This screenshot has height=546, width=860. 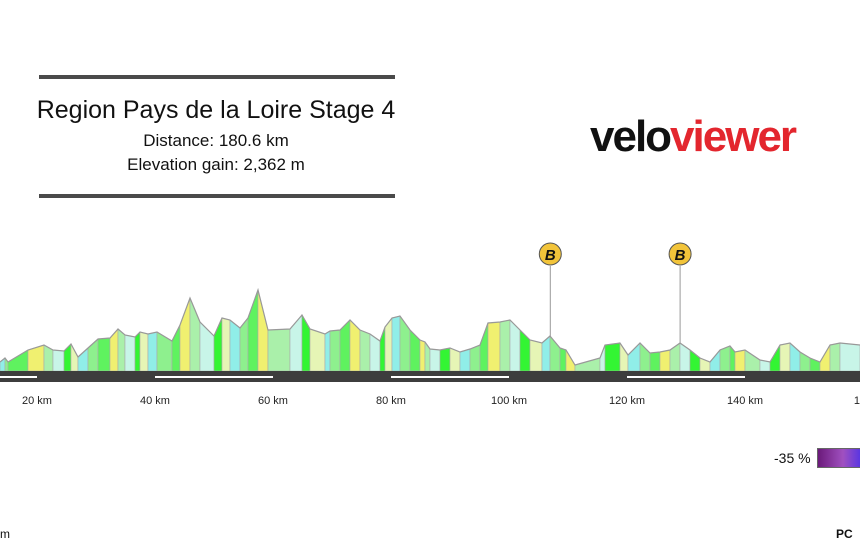 What do you see at coordinates (216, 164) in the screenshot?
I see `elevation-gain-text: Elevation gain: 2,362 m` at bounding box center [216, 164].